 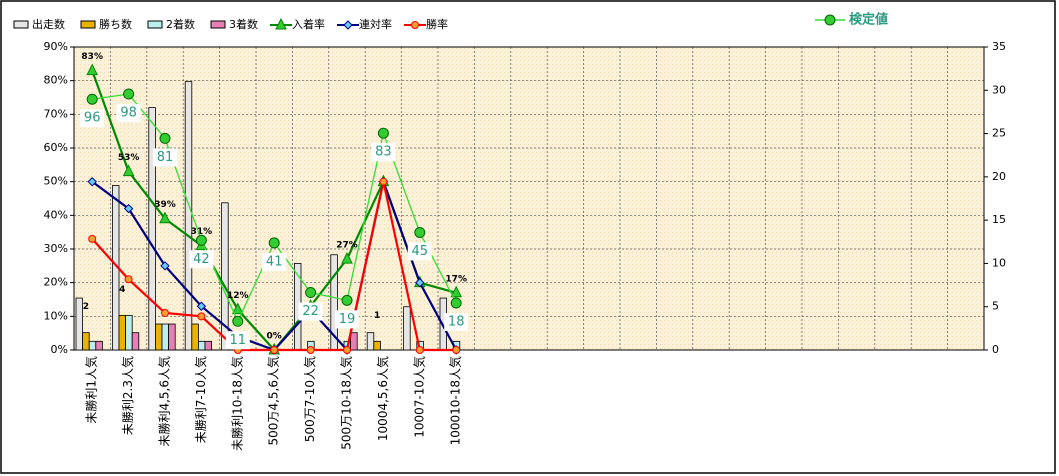 I want to click on legend-label: 2着数, so click(x=180, y=24).